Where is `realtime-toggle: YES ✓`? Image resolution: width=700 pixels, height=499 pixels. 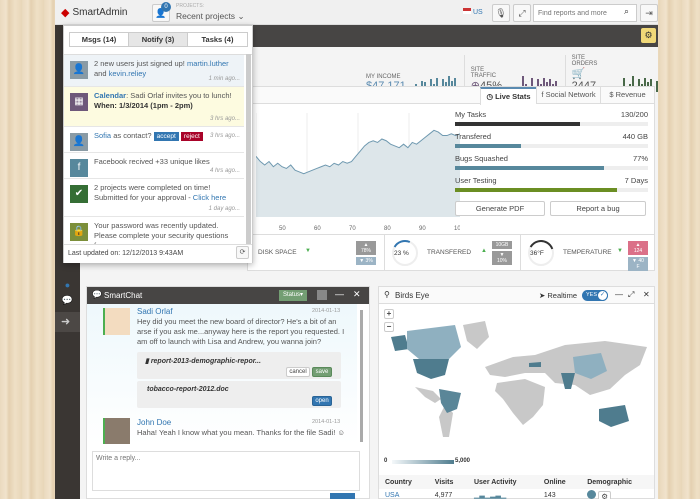
realtime-toggle: YES ✓ is located at coordinates (595, 295).